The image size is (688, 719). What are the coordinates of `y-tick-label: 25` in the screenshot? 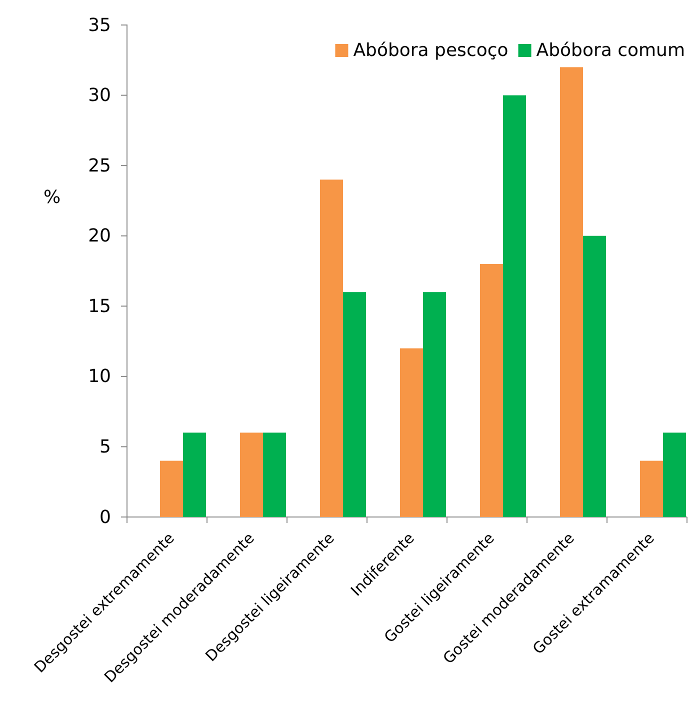 It's located at (99, 165).